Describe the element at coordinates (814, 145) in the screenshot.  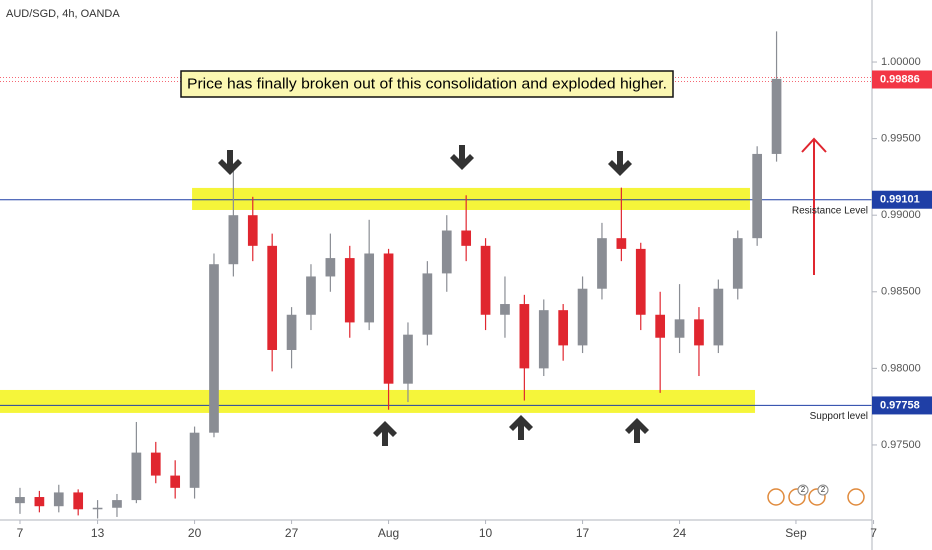
I see `arrow-head` at that location.